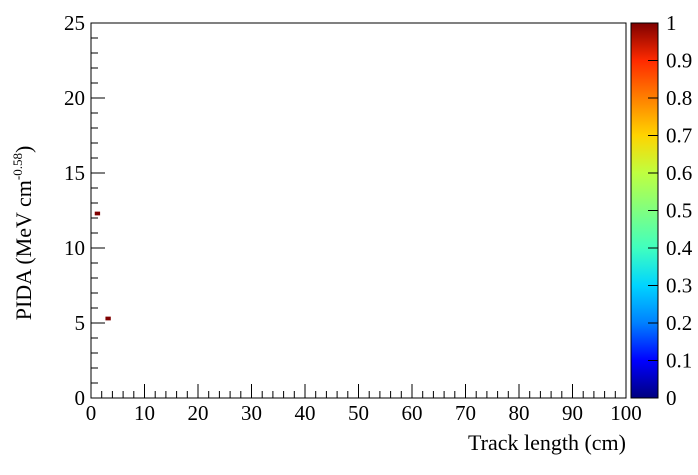  What do you see at coordinates (80, 323) in the screenshot?
I see `y-tick-label: 5` at bounding box center [80, 323].